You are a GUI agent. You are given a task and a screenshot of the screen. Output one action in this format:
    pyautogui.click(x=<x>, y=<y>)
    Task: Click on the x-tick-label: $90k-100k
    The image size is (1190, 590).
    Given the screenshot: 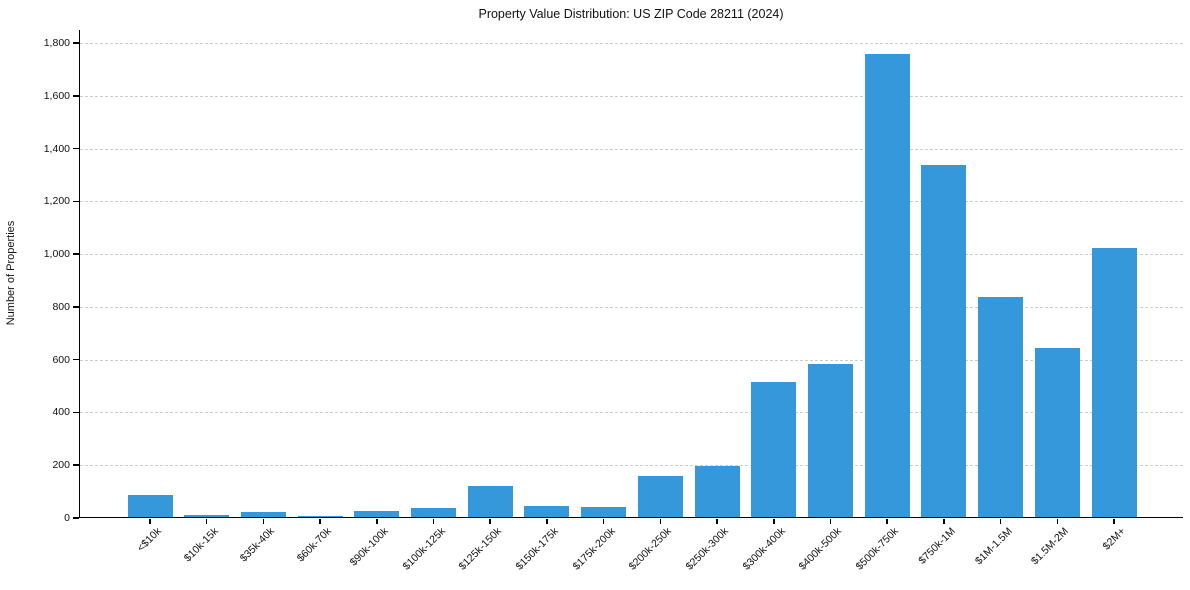 What is the action you would take?
    pyautogui.click(x=369, y=547)
    